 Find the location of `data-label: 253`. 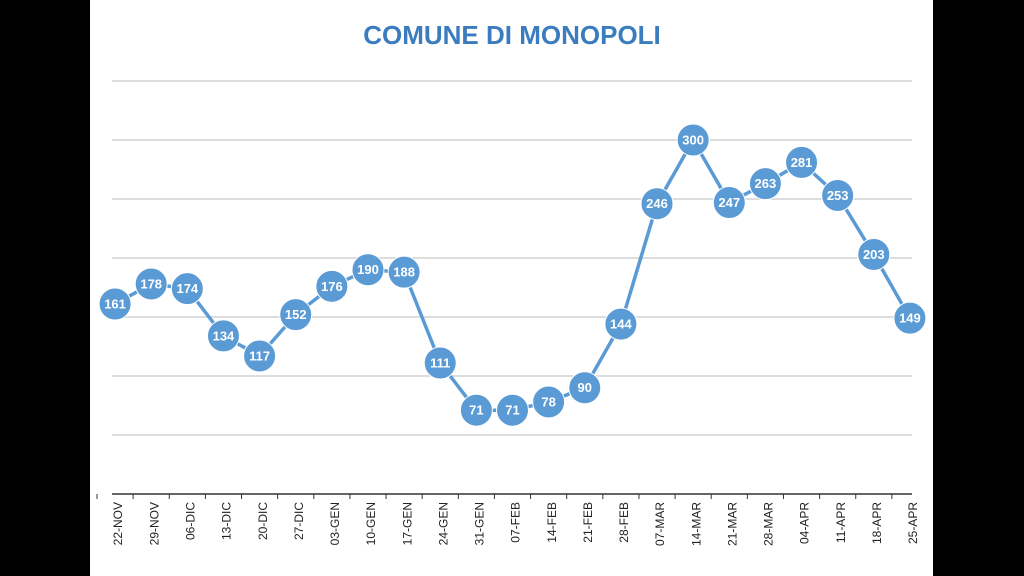

data-label: 253 is located at coordinates (838, 195).